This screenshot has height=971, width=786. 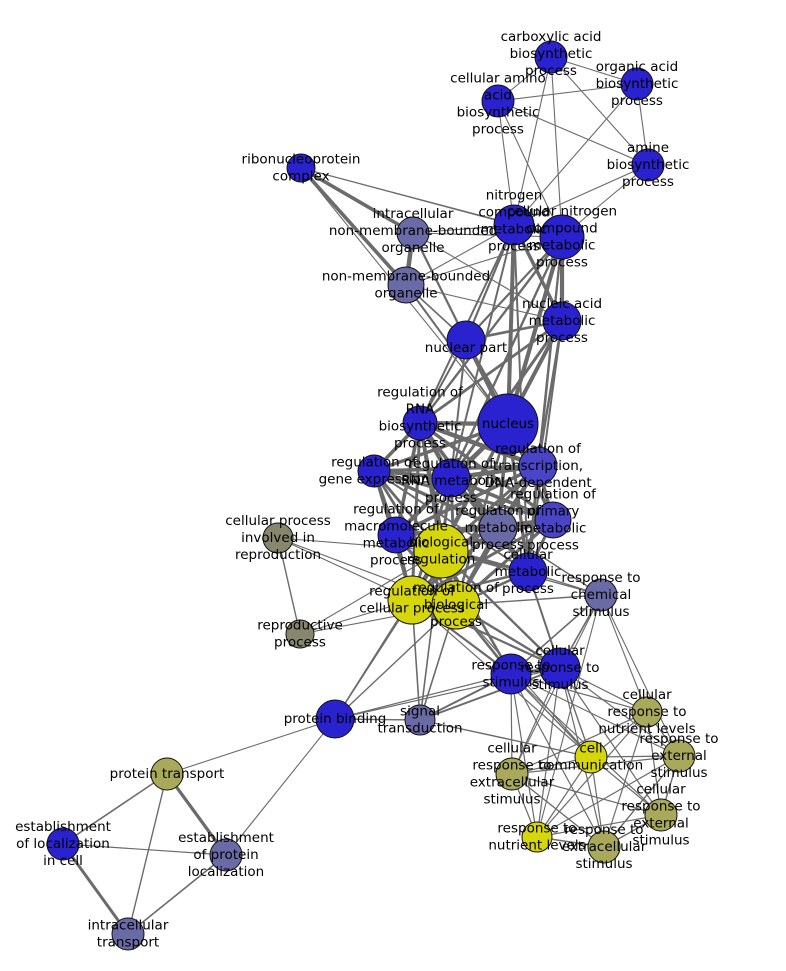 I want to click on graph-node-label: regulation of cellular process, so click(x=412, y=600).